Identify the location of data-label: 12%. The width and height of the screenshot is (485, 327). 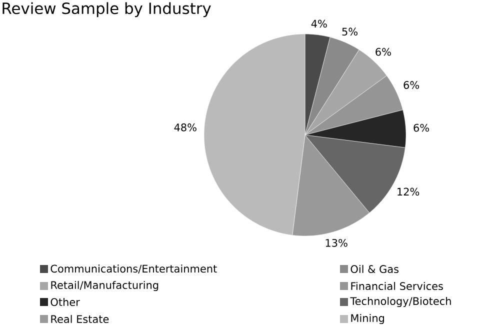
(409, 192).